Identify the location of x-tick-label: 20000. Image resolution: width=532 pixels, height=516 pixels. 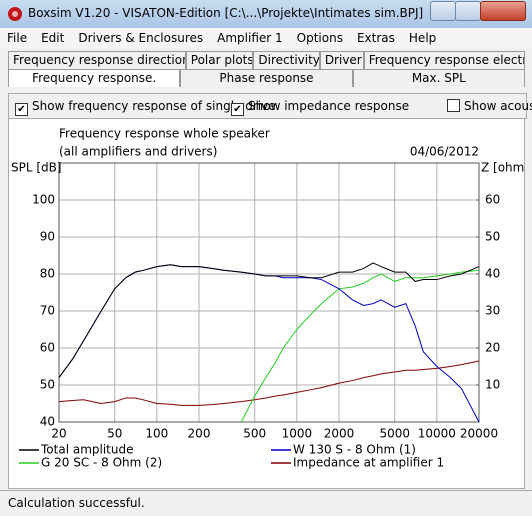
(479, 434).